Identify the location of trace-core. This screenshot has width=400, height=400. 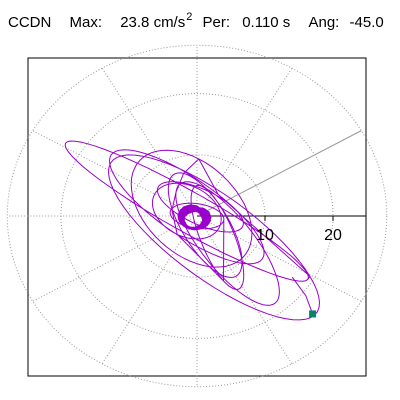
(194, 217).